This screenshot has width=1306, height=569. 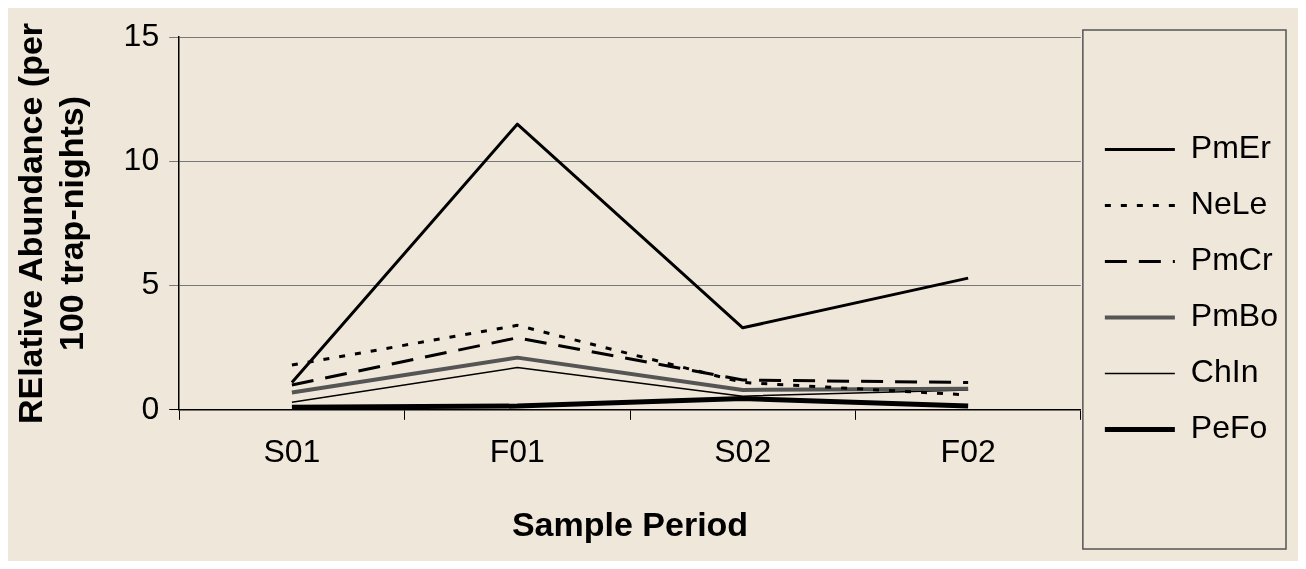 What do you see at coordinates (1234, 315) in the screenshot?
I see `legend-label: PmBo` at bounding box center [1234, 315].